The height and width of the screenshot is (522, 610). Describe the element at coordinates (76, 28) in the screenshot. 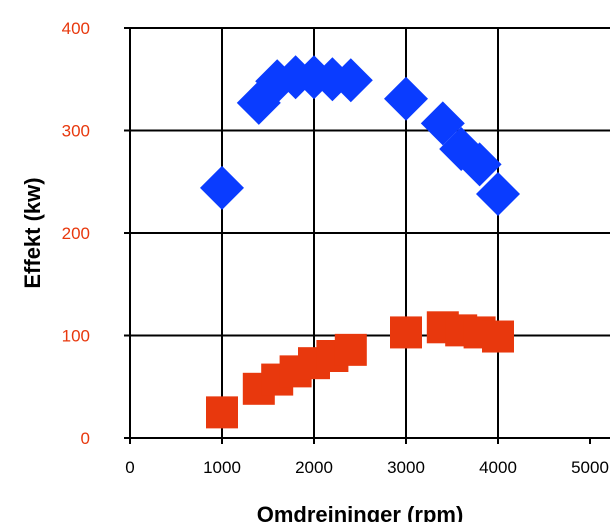

I see `y-tick-label: 400` at that location.